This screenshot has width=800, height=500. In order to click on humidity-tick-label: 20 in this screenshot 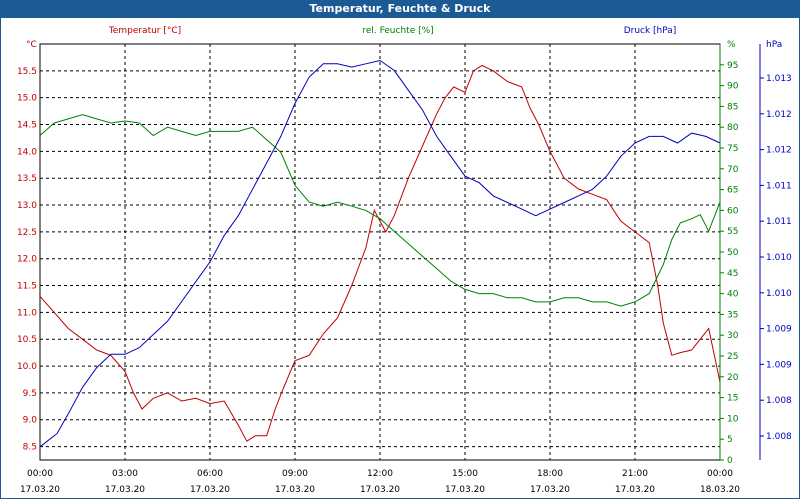, I will do `click(733, 378)`.